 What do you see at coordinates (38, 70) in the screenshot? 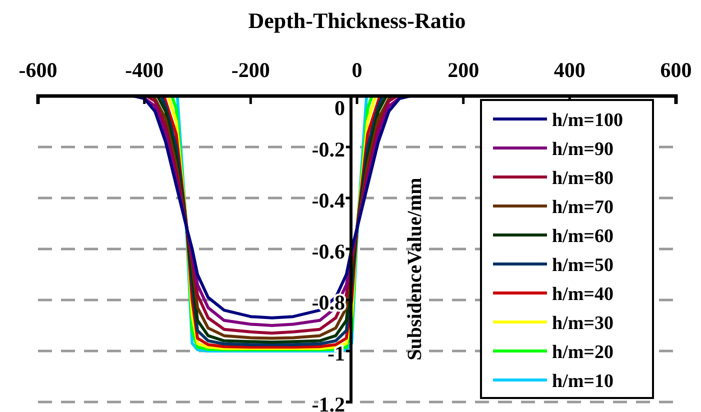
I see `x-tick-label: -600` at bounding box center [38, 70].